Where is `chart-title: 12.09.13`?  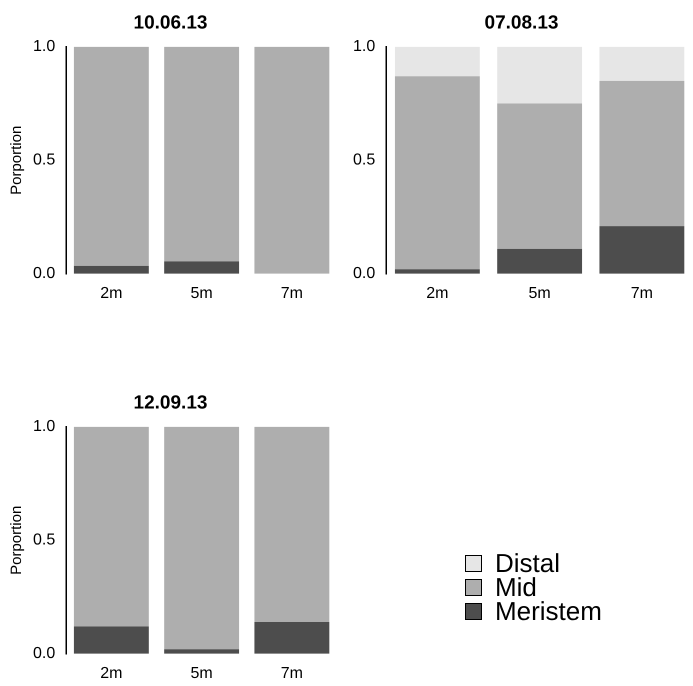
chart-title: 12.09.13 is located at coordinates (171, 403).